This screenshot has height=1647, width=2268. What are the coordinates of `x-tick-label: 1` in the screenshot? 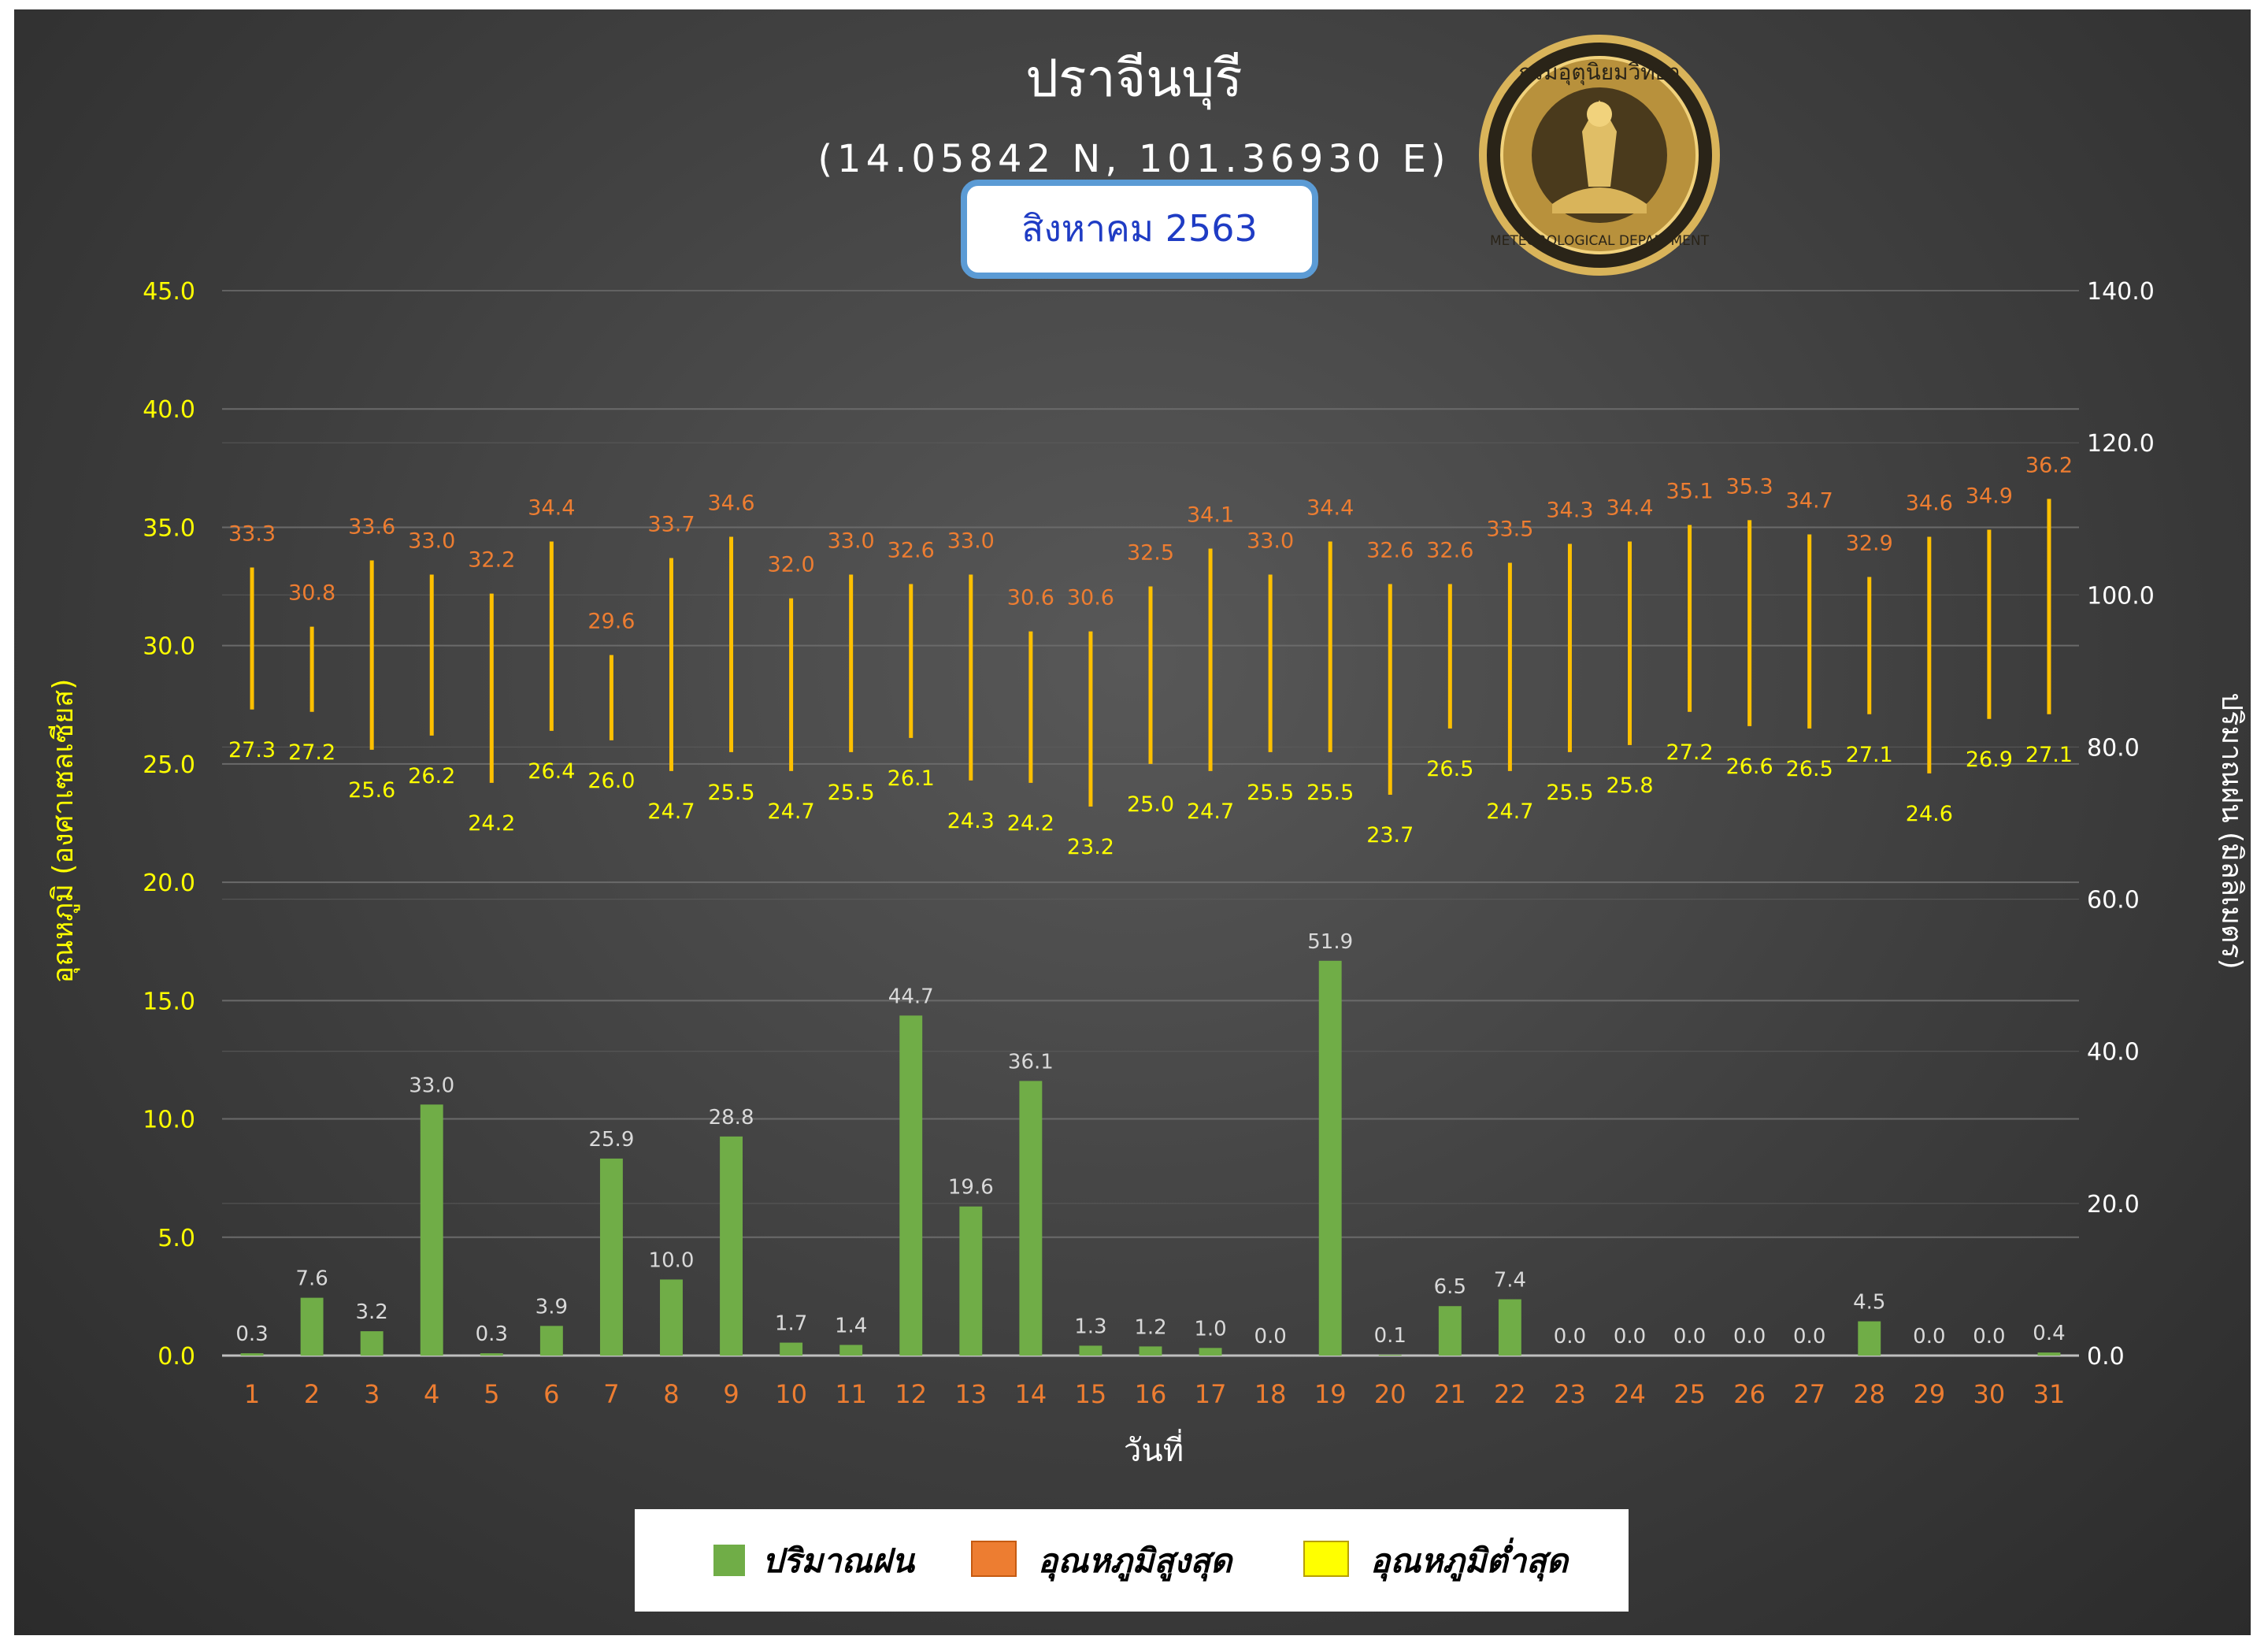 It's located at (252, 1394).